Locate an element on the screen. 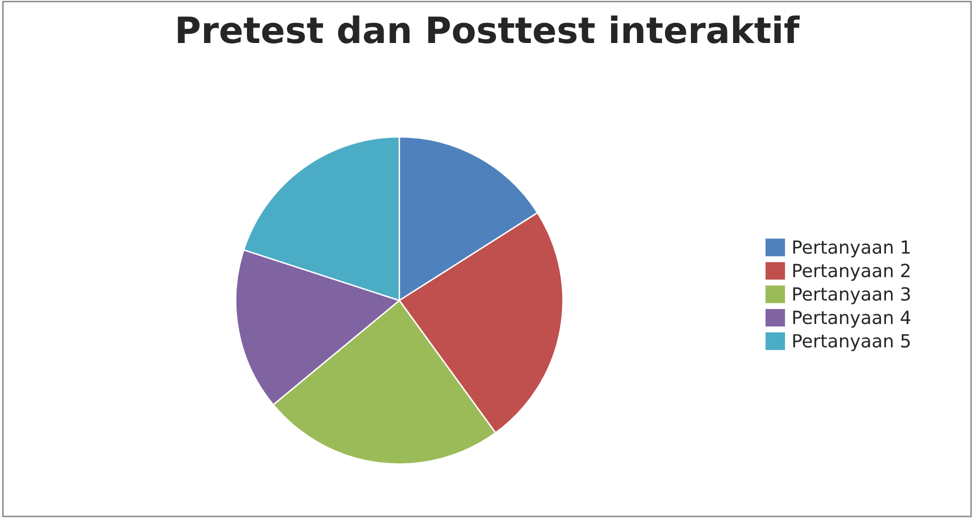 This screenshot has width=974, height=518. legend-label: Pertanyaan 4 is located at coordinates (851, 319).